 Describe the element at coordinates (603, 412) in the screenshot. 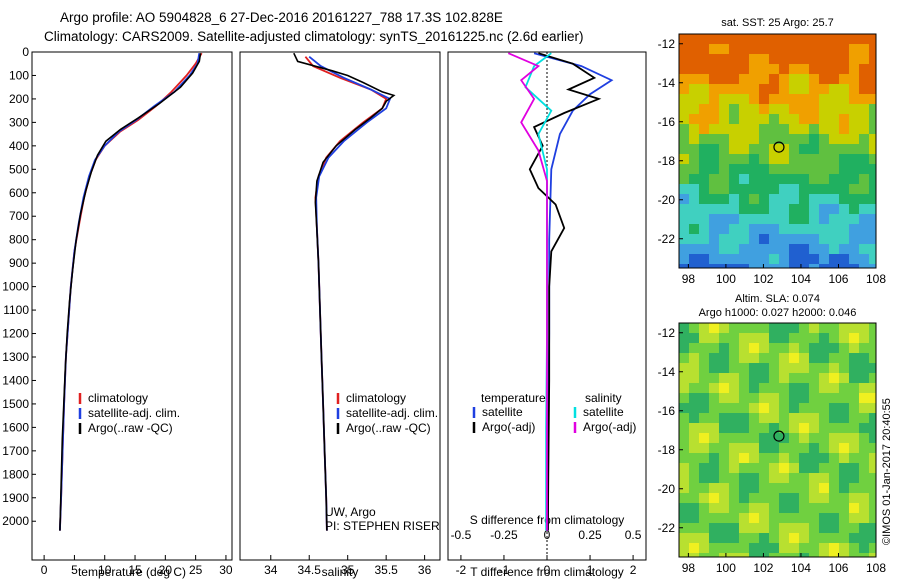

I see `legend-label: satellite` at that location.